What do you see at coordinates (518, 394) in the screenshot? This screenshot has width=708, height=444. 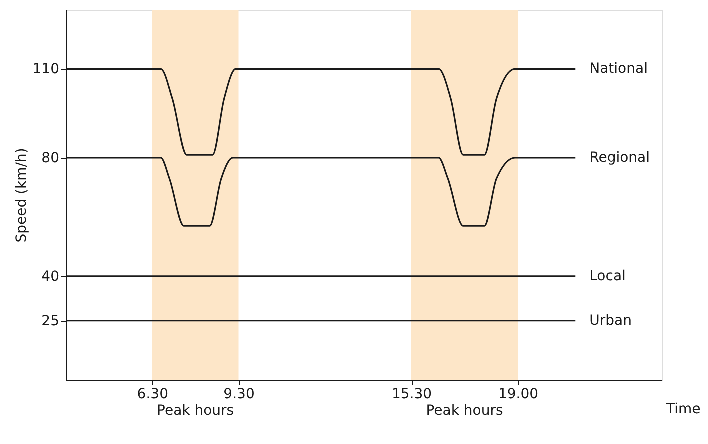 I see `x-tick-label: 19.00` at bounding box center [518, 394].